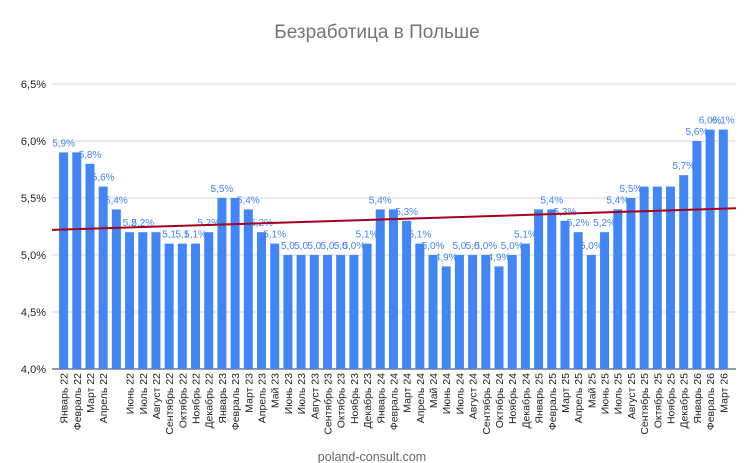 This screenshot has height=463, width=749. What do you see at coordinates (263, 398) in the screenshot?
I see `x-tick-label: Апрель 23` at bounding box center [263, 398].